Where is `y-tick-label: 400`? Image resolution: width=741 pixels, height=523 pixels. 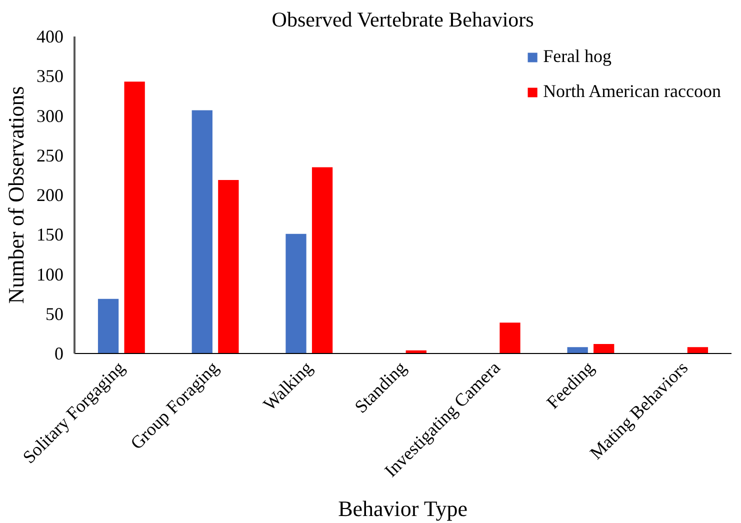
y-tick-label: 400 is located at coordinates (50, 36).